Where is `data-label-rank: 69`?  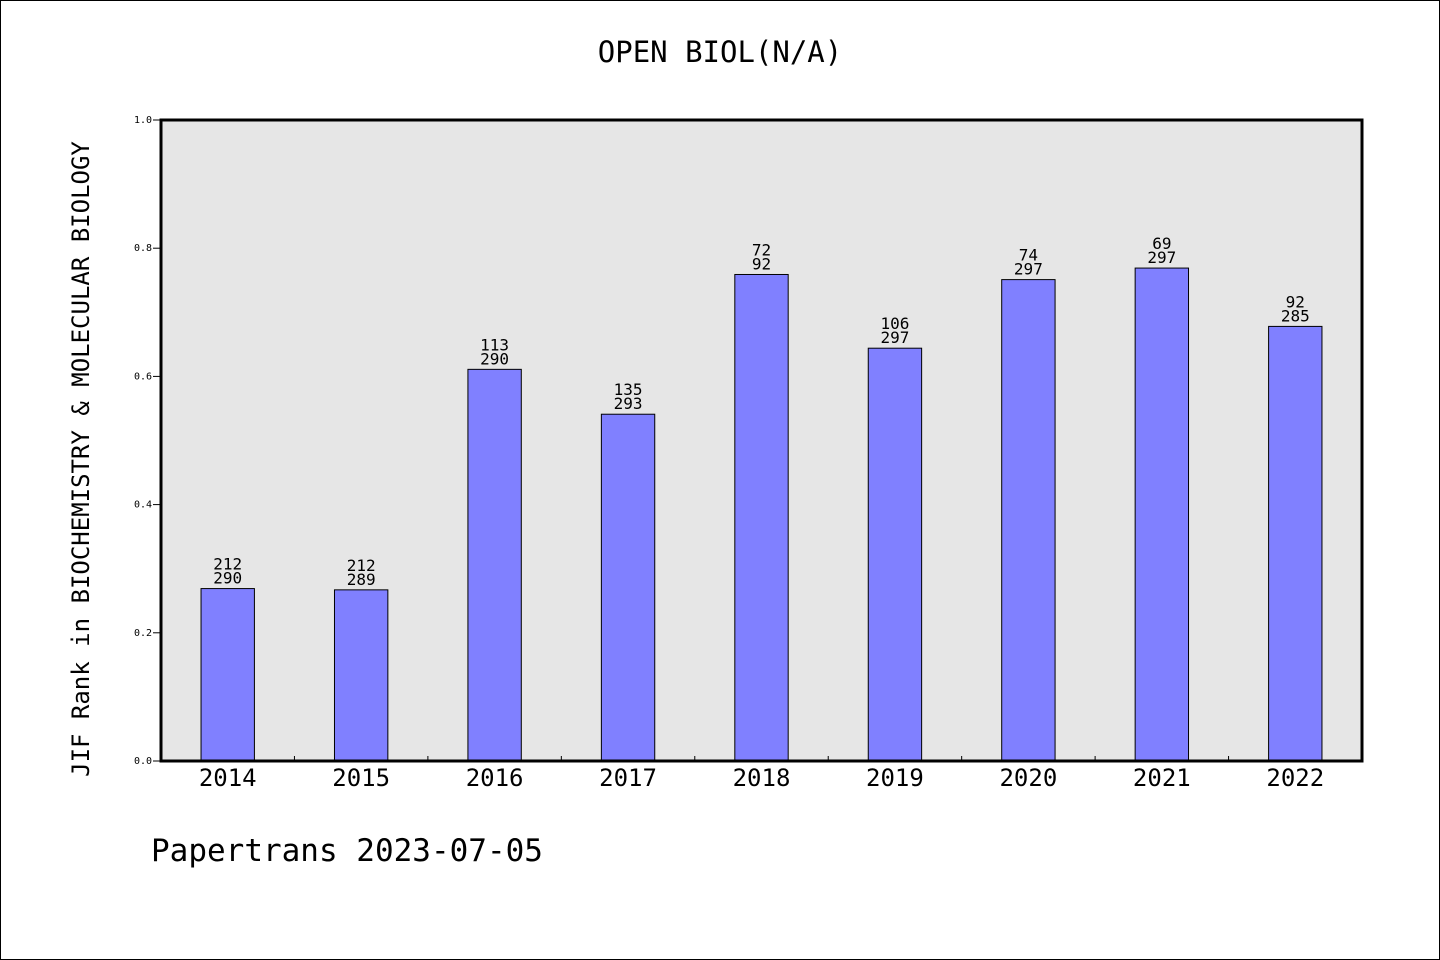
data-label-rank: 69 is located at coordinates (1161, 243).